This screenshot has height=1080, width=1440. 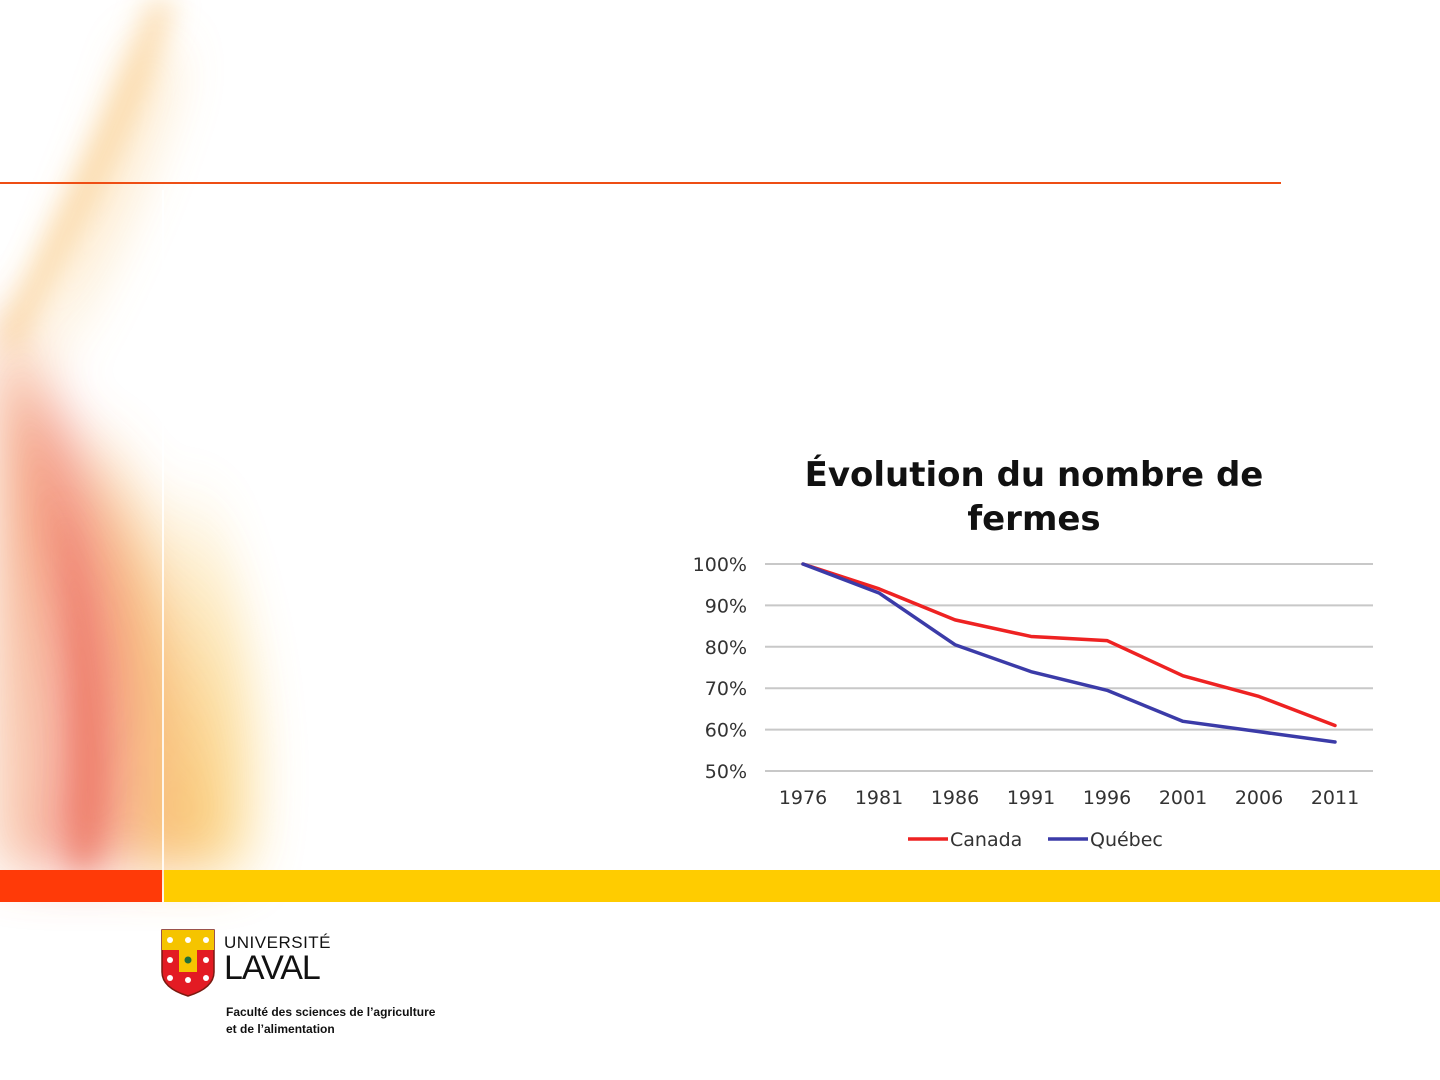 What do you see at coordinates (726, 731) in the screenshot?
I see `y-tick-label: 60%` at bounding box center [726, 731].